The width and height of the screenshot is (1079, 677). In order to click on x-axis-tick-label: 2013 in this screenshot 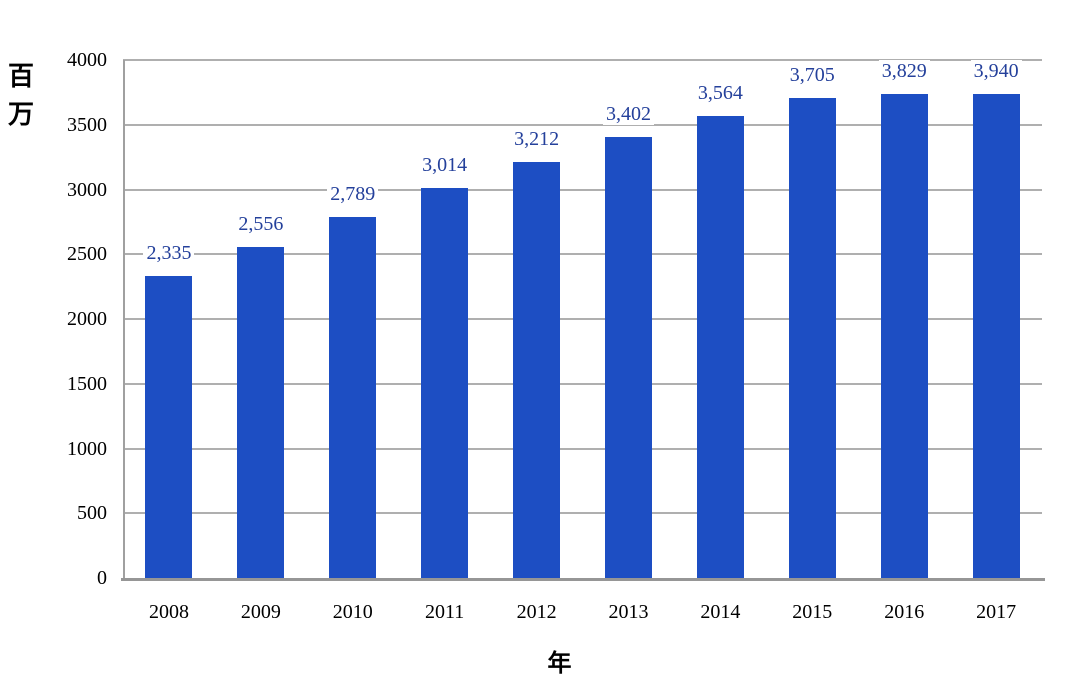, I will do `click(628, 612)`.